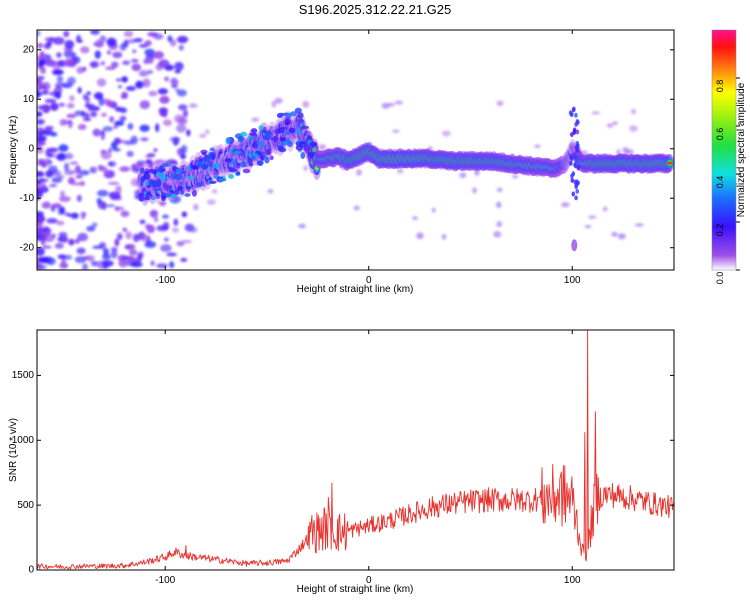 The image size is (750, 600). Describe the element at coordinates (31, 148) in the screenshot. I see `spectrogram-ytick-label: 0` at that location.